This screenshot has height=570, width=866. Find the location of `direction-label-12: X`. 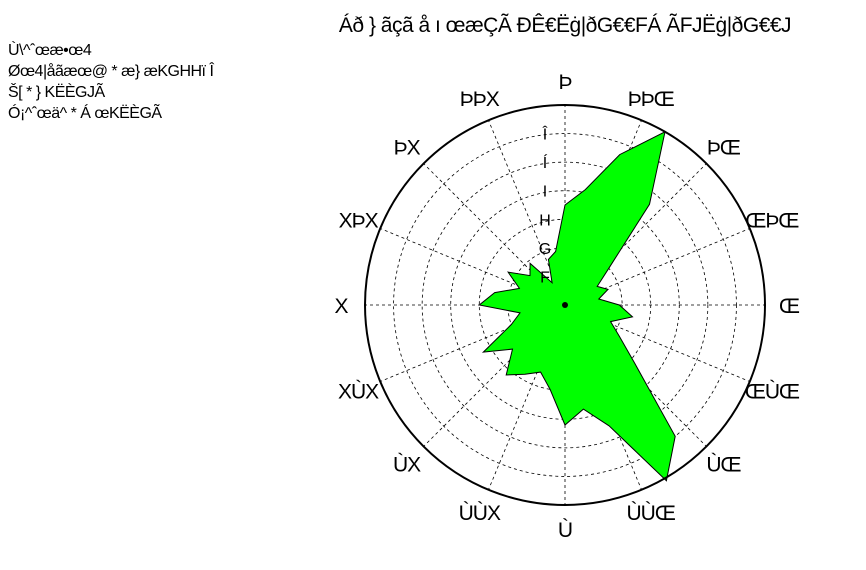

direction-label-12: X is located at coordinates (341, 306).